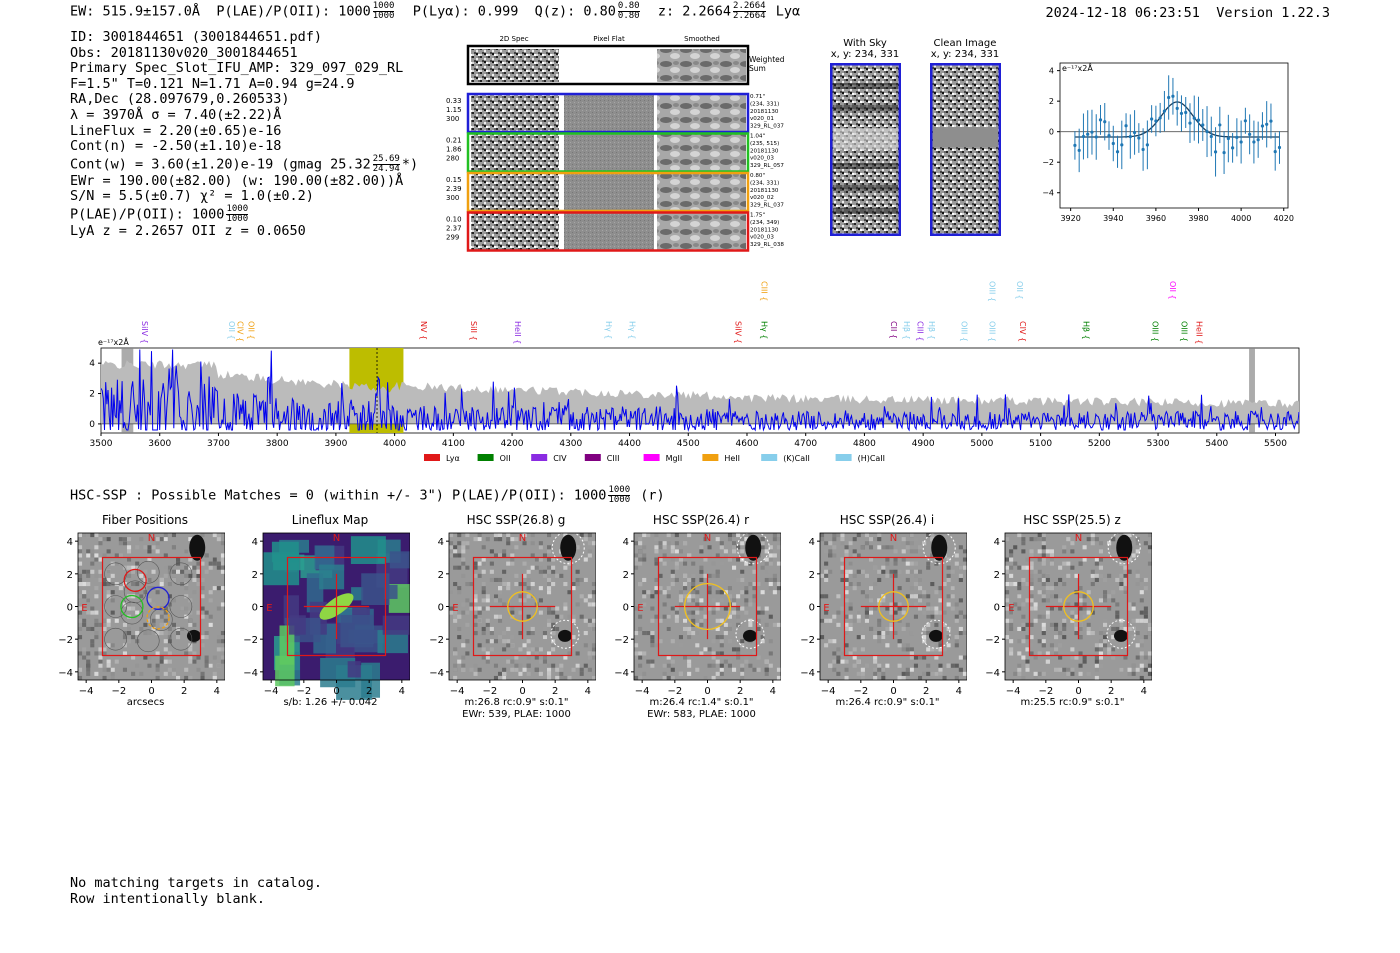 The height and width of the screenshot is (953, 1400). Describe the element at coordinates (336, 606) in the screenshot. I see `search-box` at that location.